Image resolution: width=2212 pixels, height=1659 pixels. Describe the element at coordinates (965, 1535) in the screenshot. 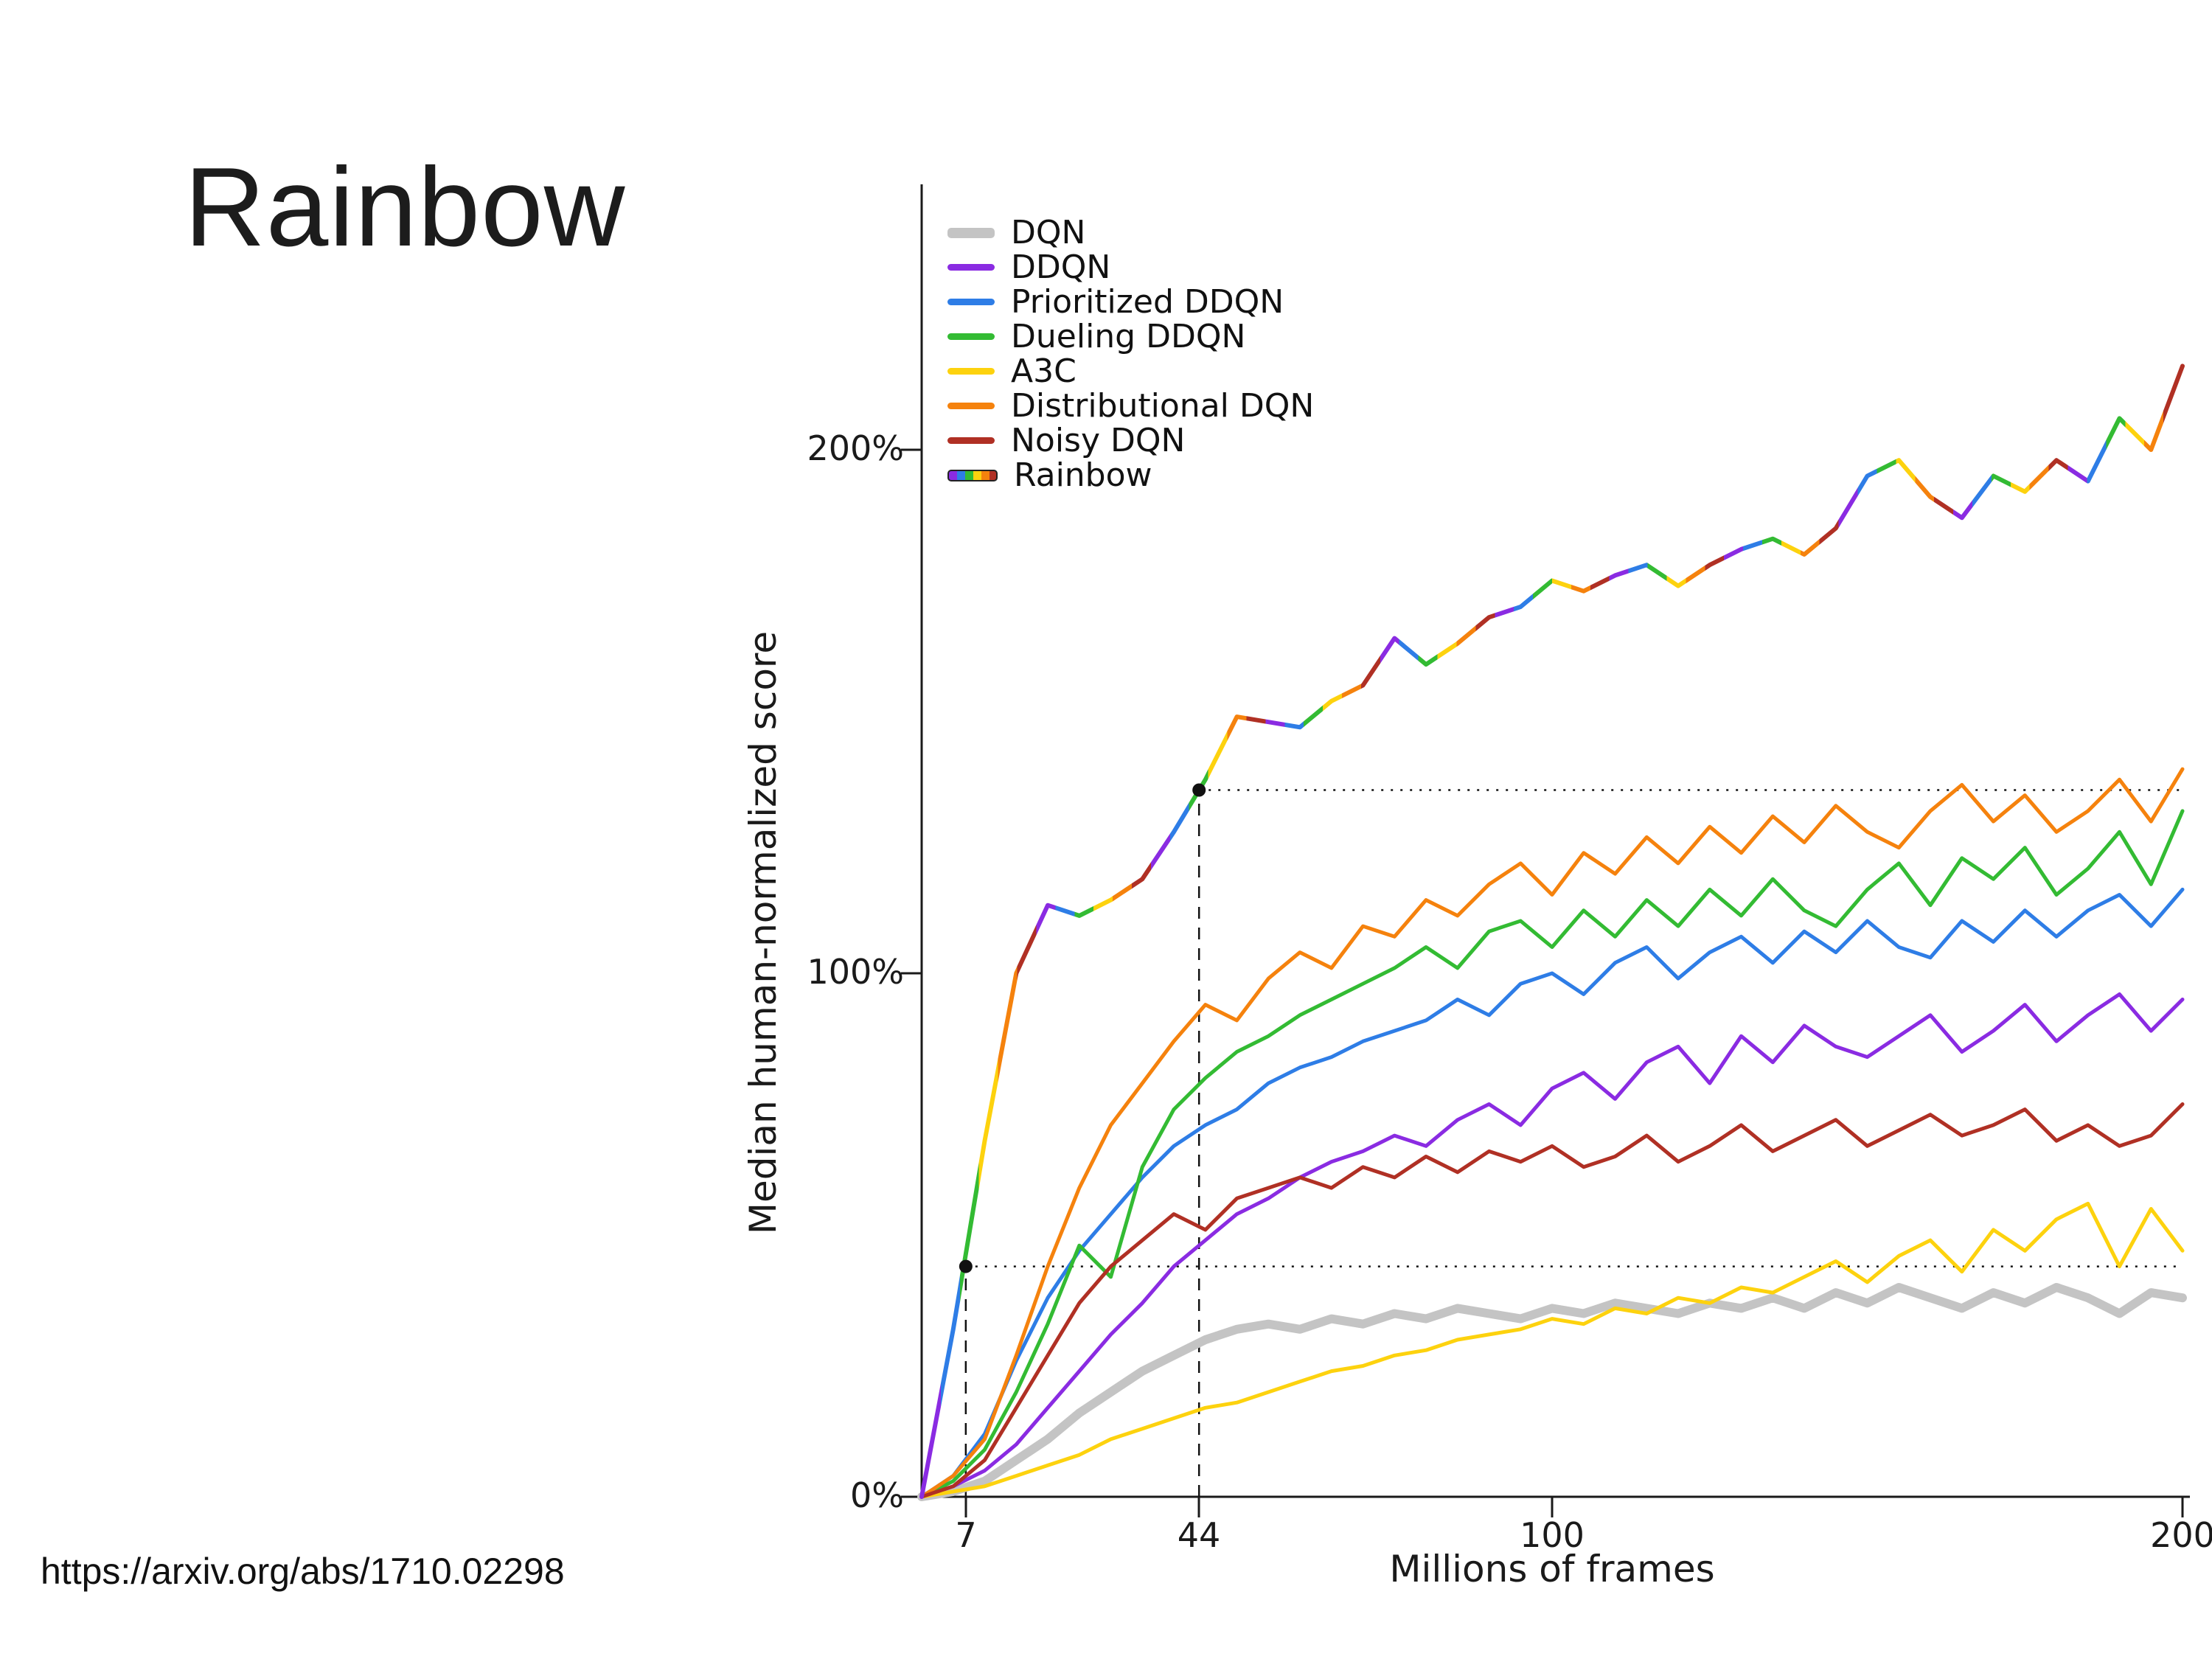

I see `x-tick-label: 7` at that location.